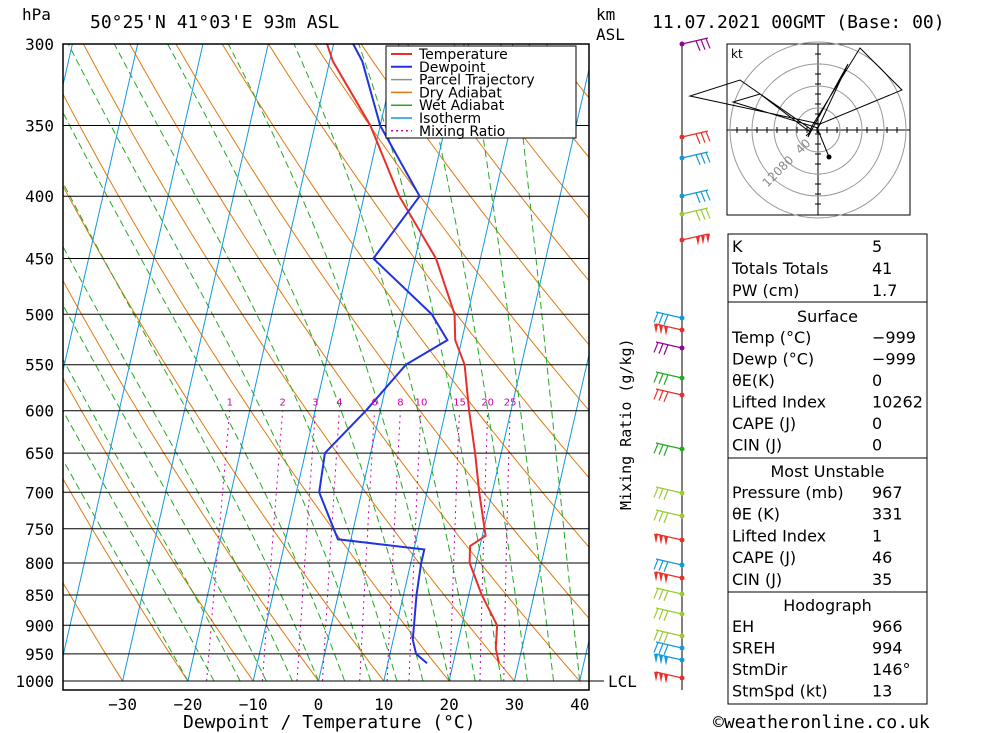 The width and height of the screenshot is (1000, 733). I want to click on temperature-line, so click(413, 354).